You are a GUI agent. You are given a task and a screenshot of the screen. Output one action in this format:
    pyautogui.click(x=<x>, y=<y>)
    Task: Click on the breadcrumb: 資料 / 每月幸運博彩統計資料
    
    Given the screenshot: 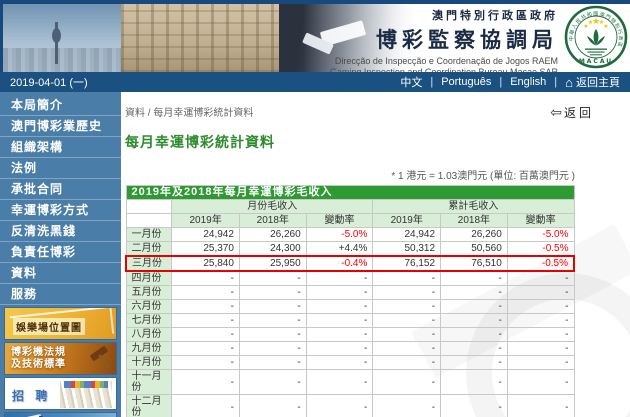 What is the action you would take?
    pyautogui.click(x=189, y=113)
    